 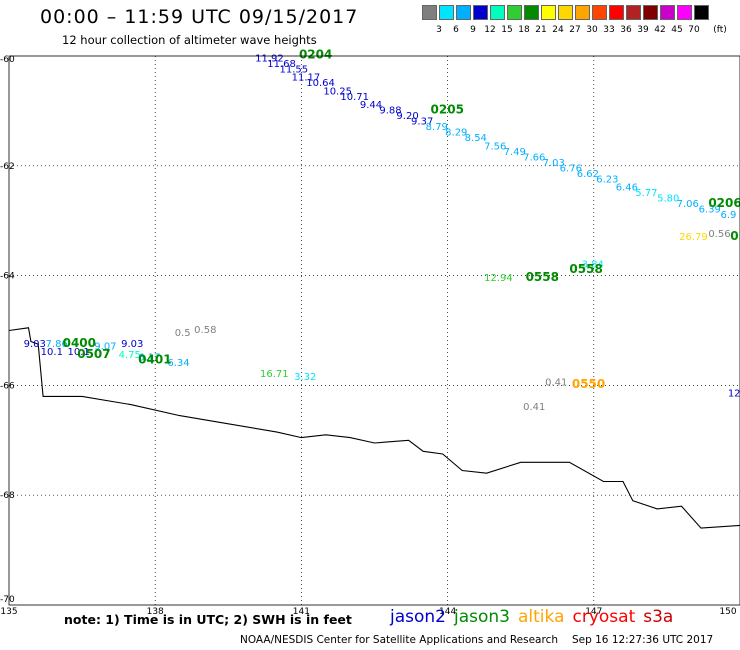 What do you see at coordinates (607, 179) in the screenshot?
I see `wave-height-value: 6.23` at bounding box center [607, 179].